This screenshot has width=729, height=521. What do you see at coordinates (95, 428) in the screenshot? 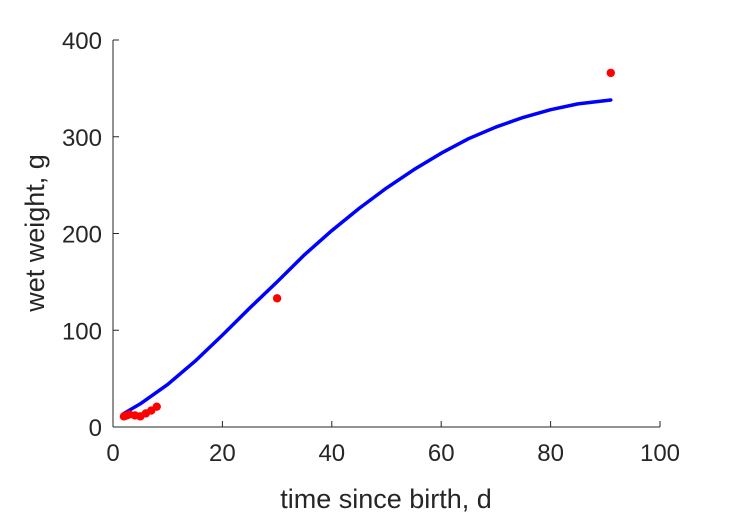
I see `y-tick-label: 0` at bounding box center [95, 428].